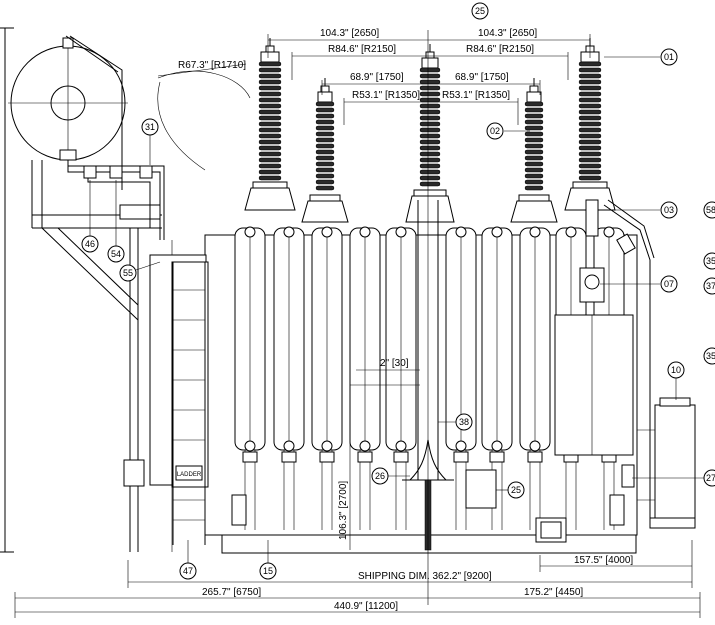  I want to click on dim-top-right: 104.3" [2650], so click(507, 33).